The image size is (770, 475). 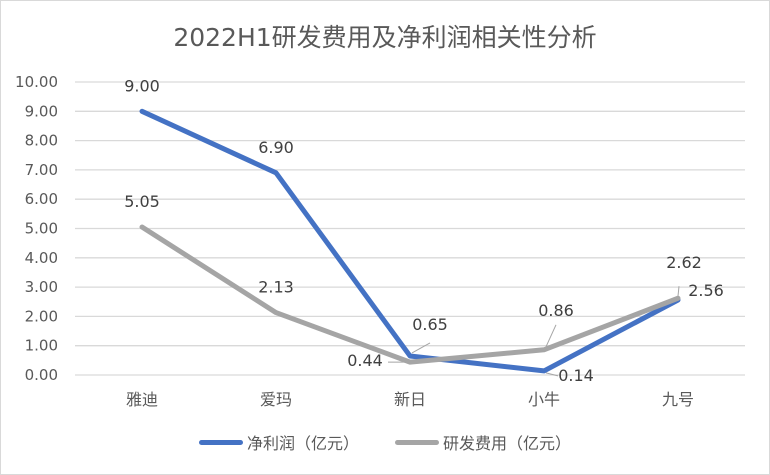 I want to click on chart-title: 2022H1研发费用及净利润相关性分析, so click(x=385, y=37).